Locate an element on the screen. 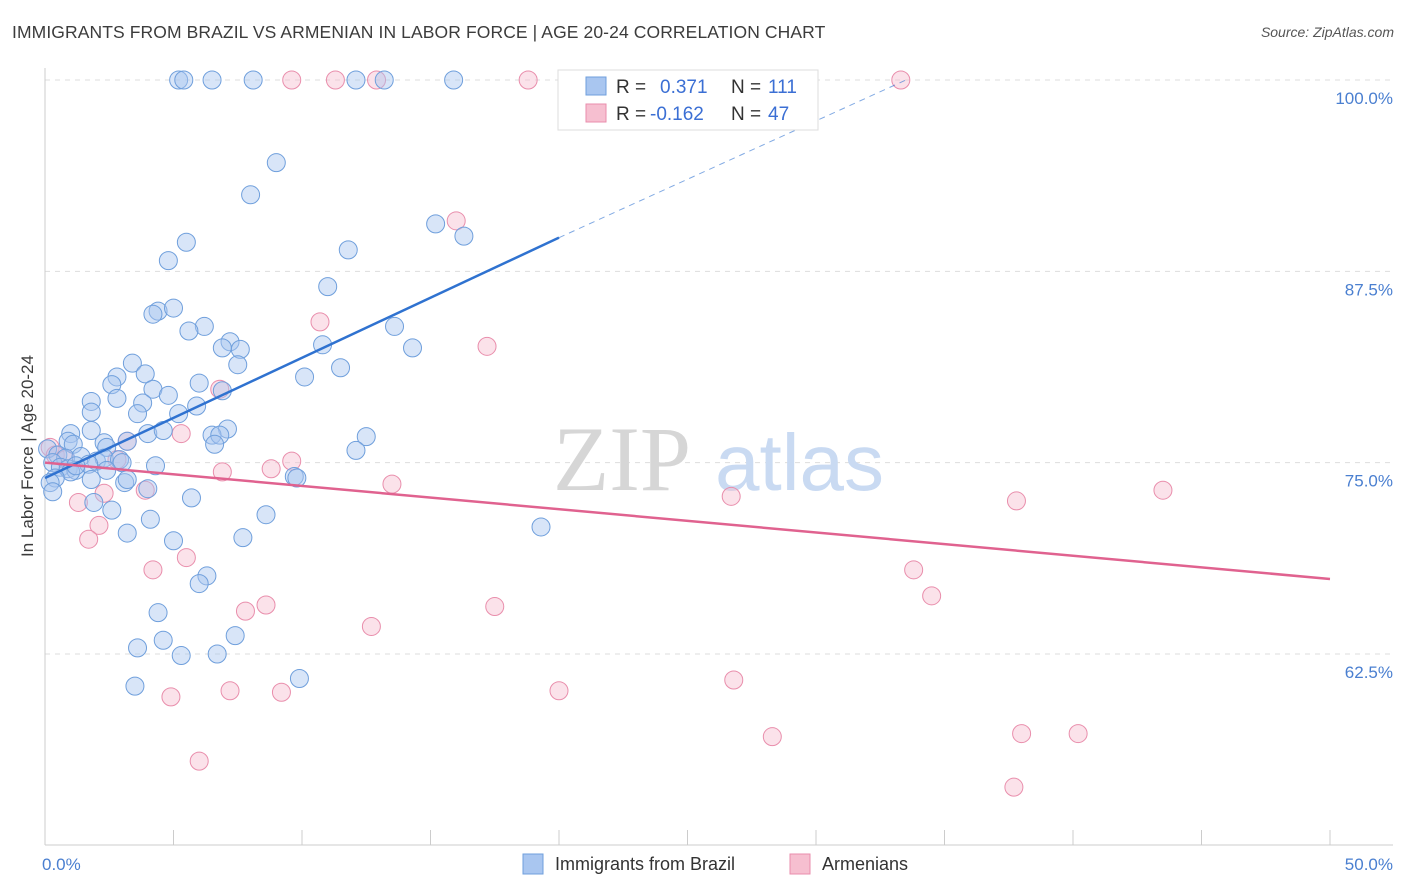 The image size is (1406, 892). watermark-zip: ZIP is located at coordinates (622, 459).